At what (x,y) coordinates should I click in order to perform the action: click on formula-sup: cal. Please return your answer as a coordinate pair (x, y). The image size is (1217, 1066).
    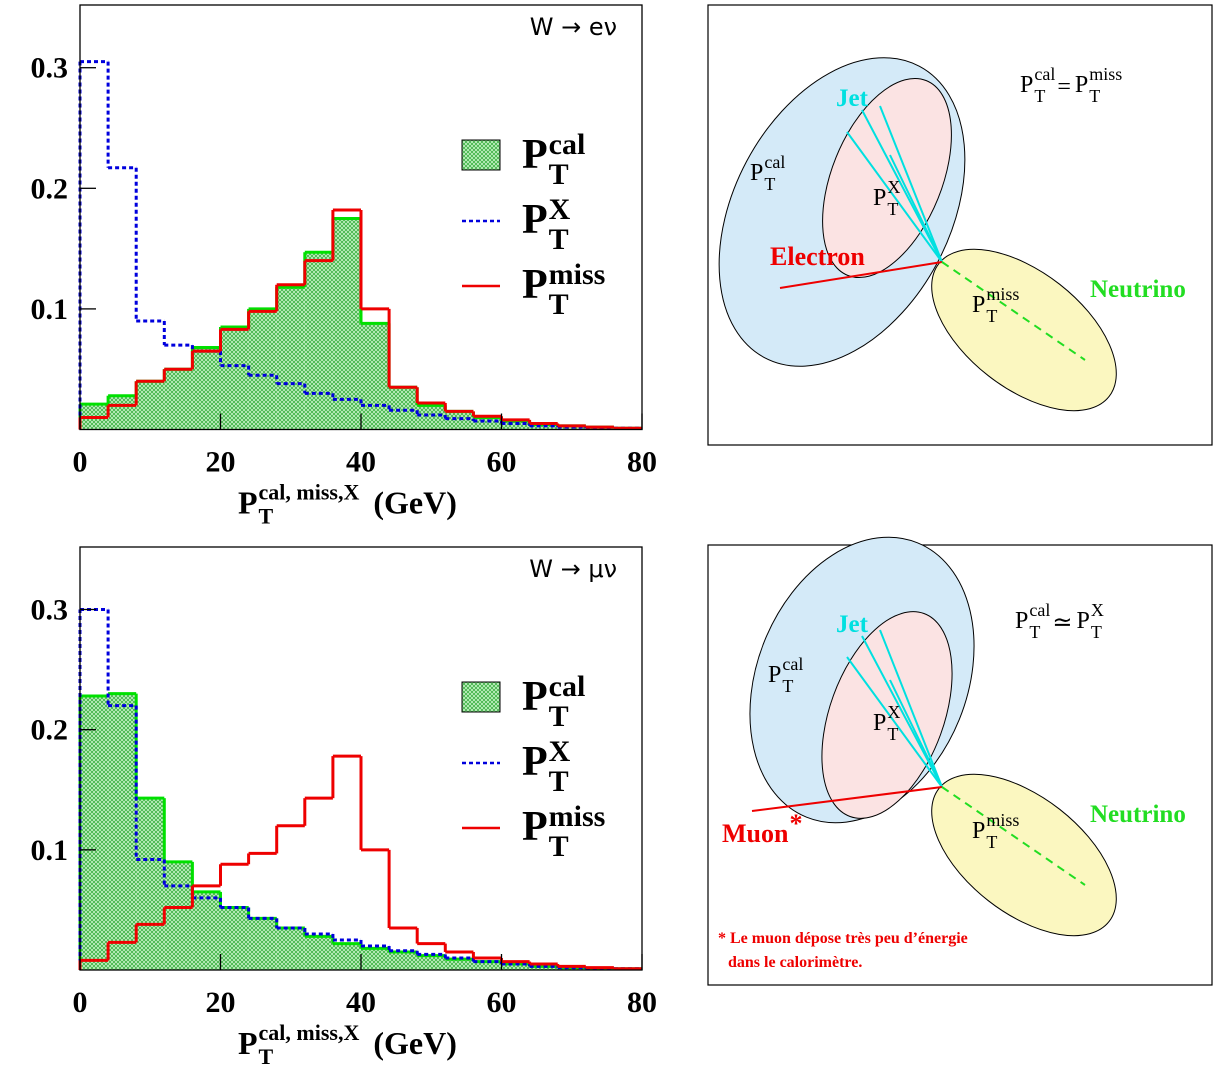
    Looking at the image, I should click on (1039, 610).